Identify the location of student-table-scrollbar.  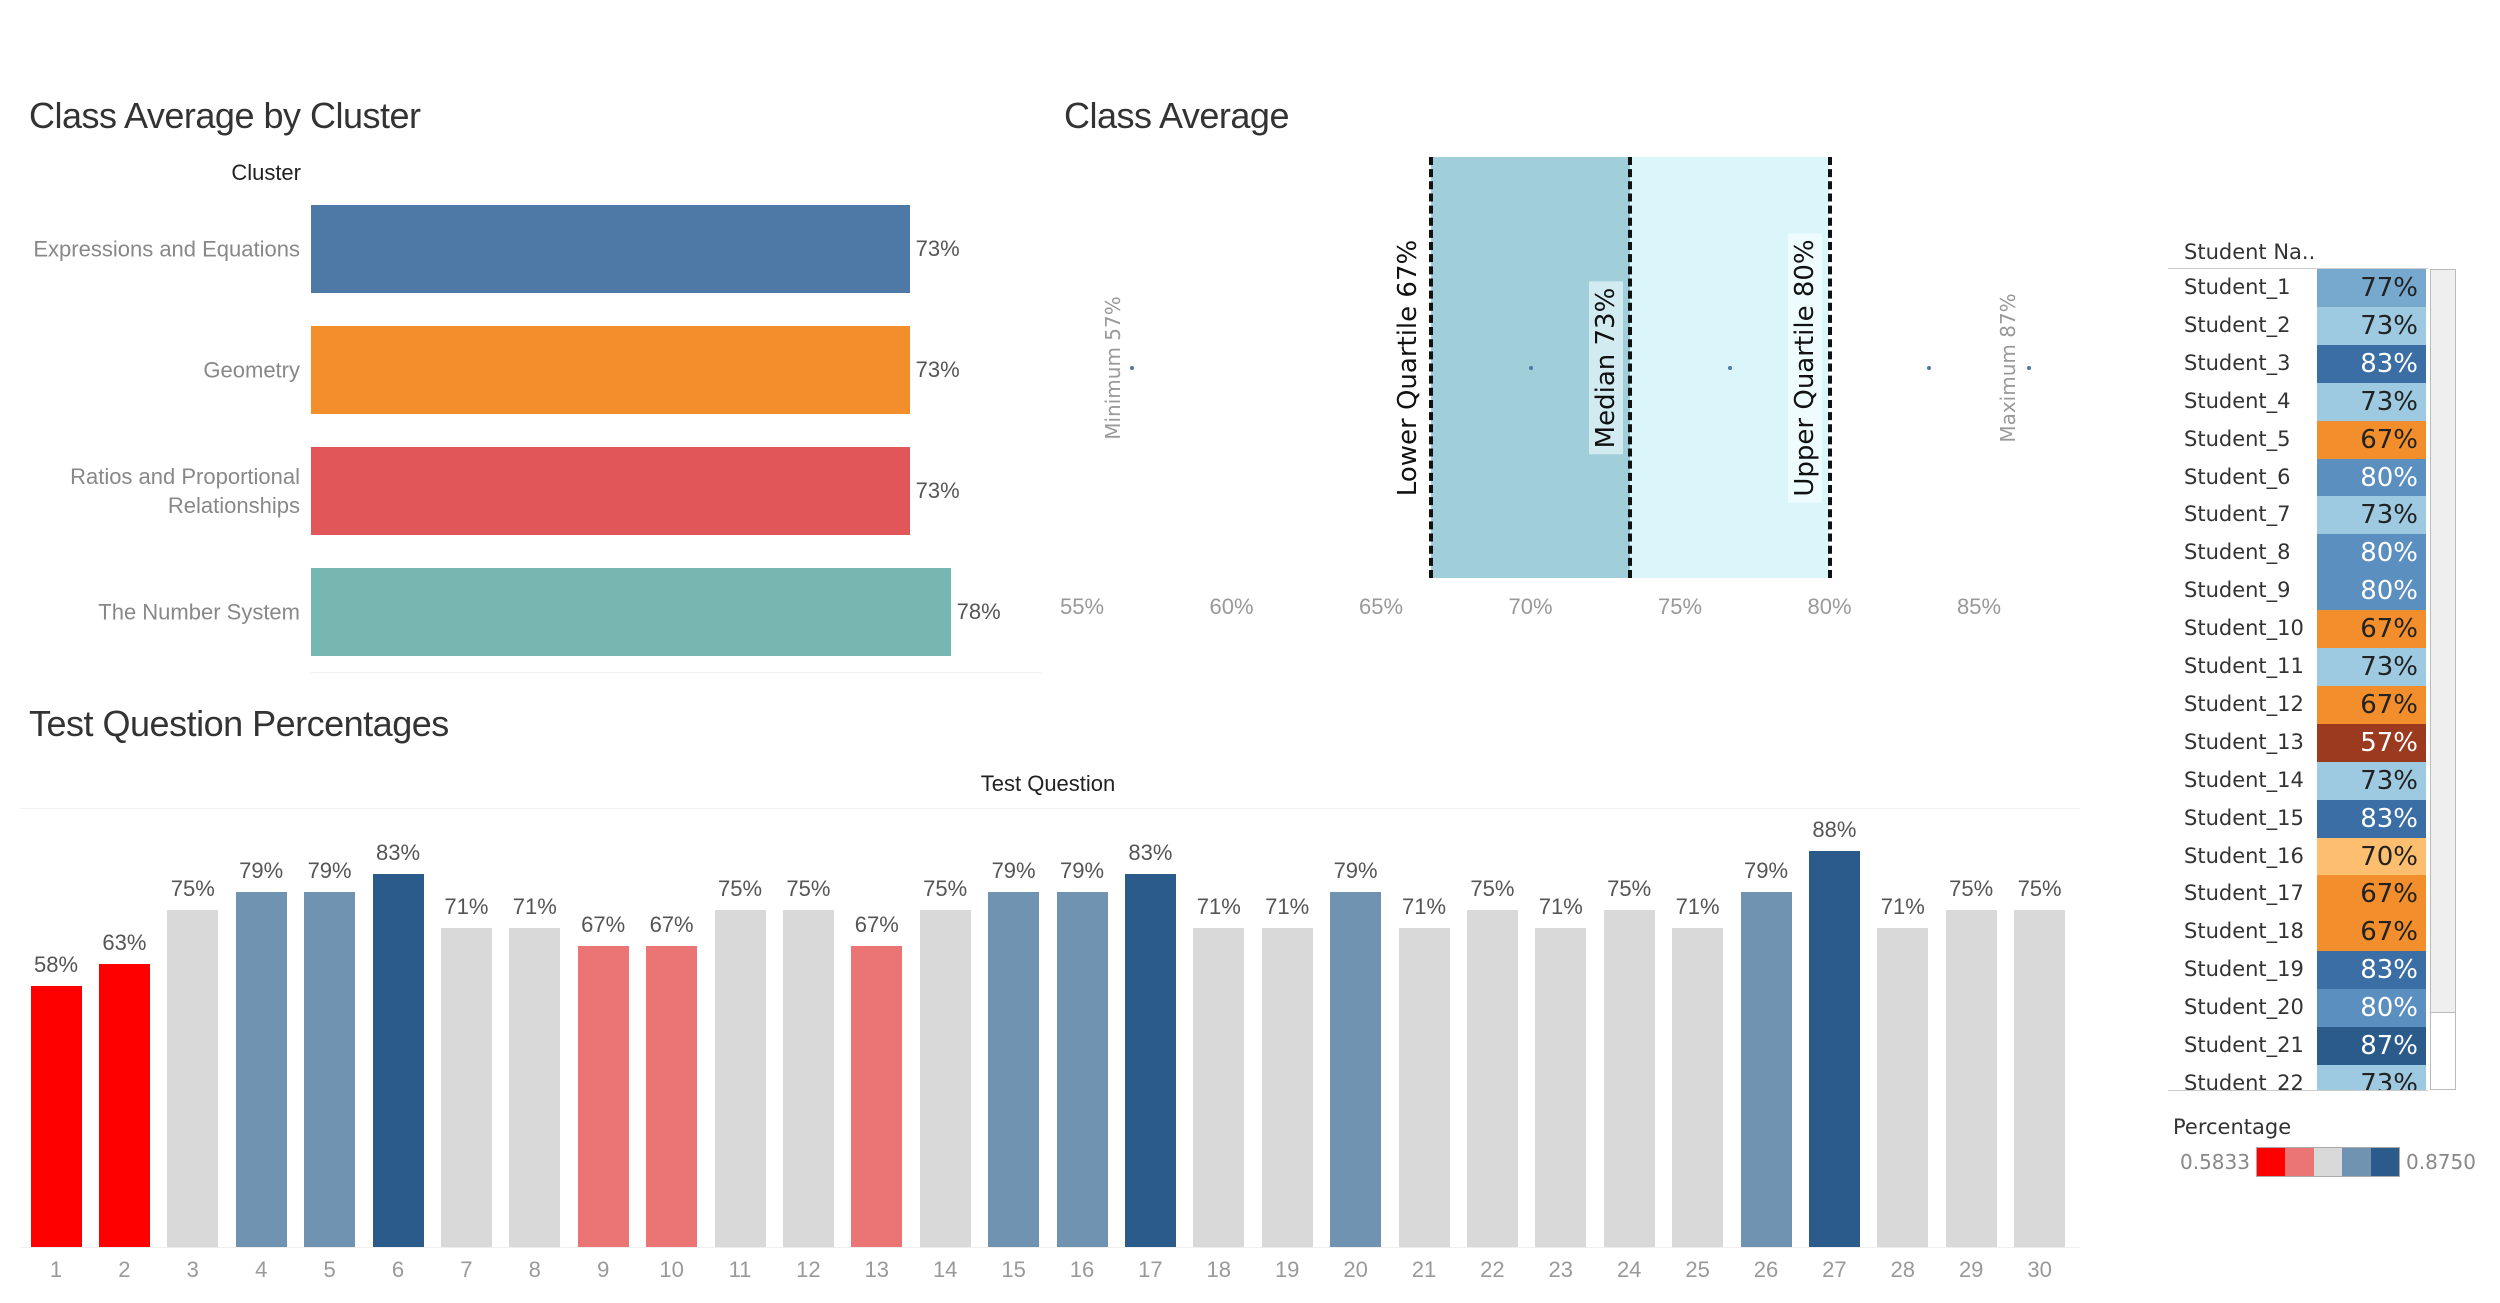
(2443, 679).